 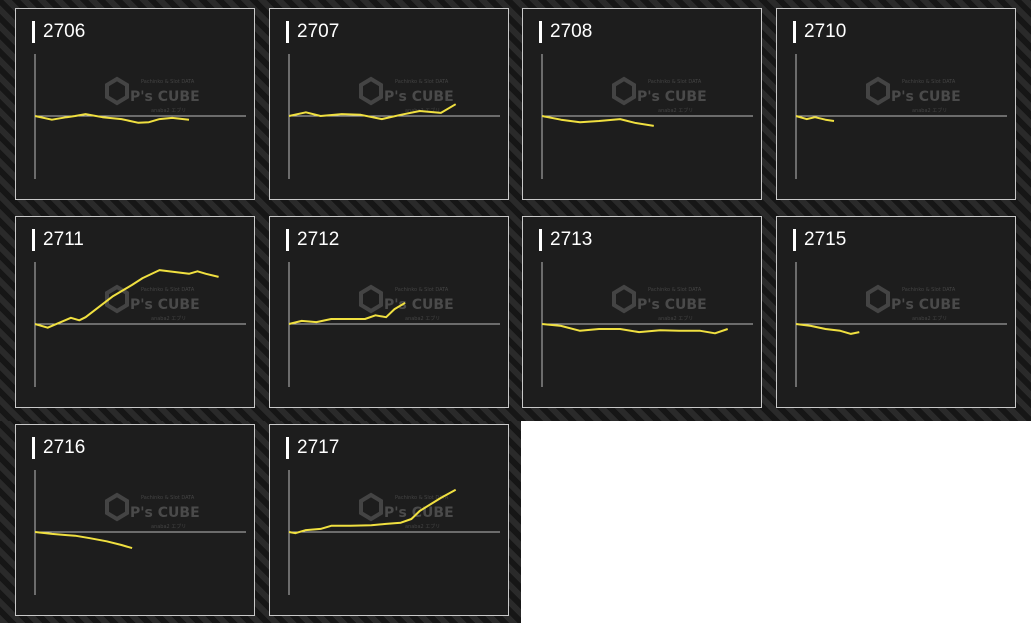 I want to click on chart-title: 2716, so click(x=58, y=448).